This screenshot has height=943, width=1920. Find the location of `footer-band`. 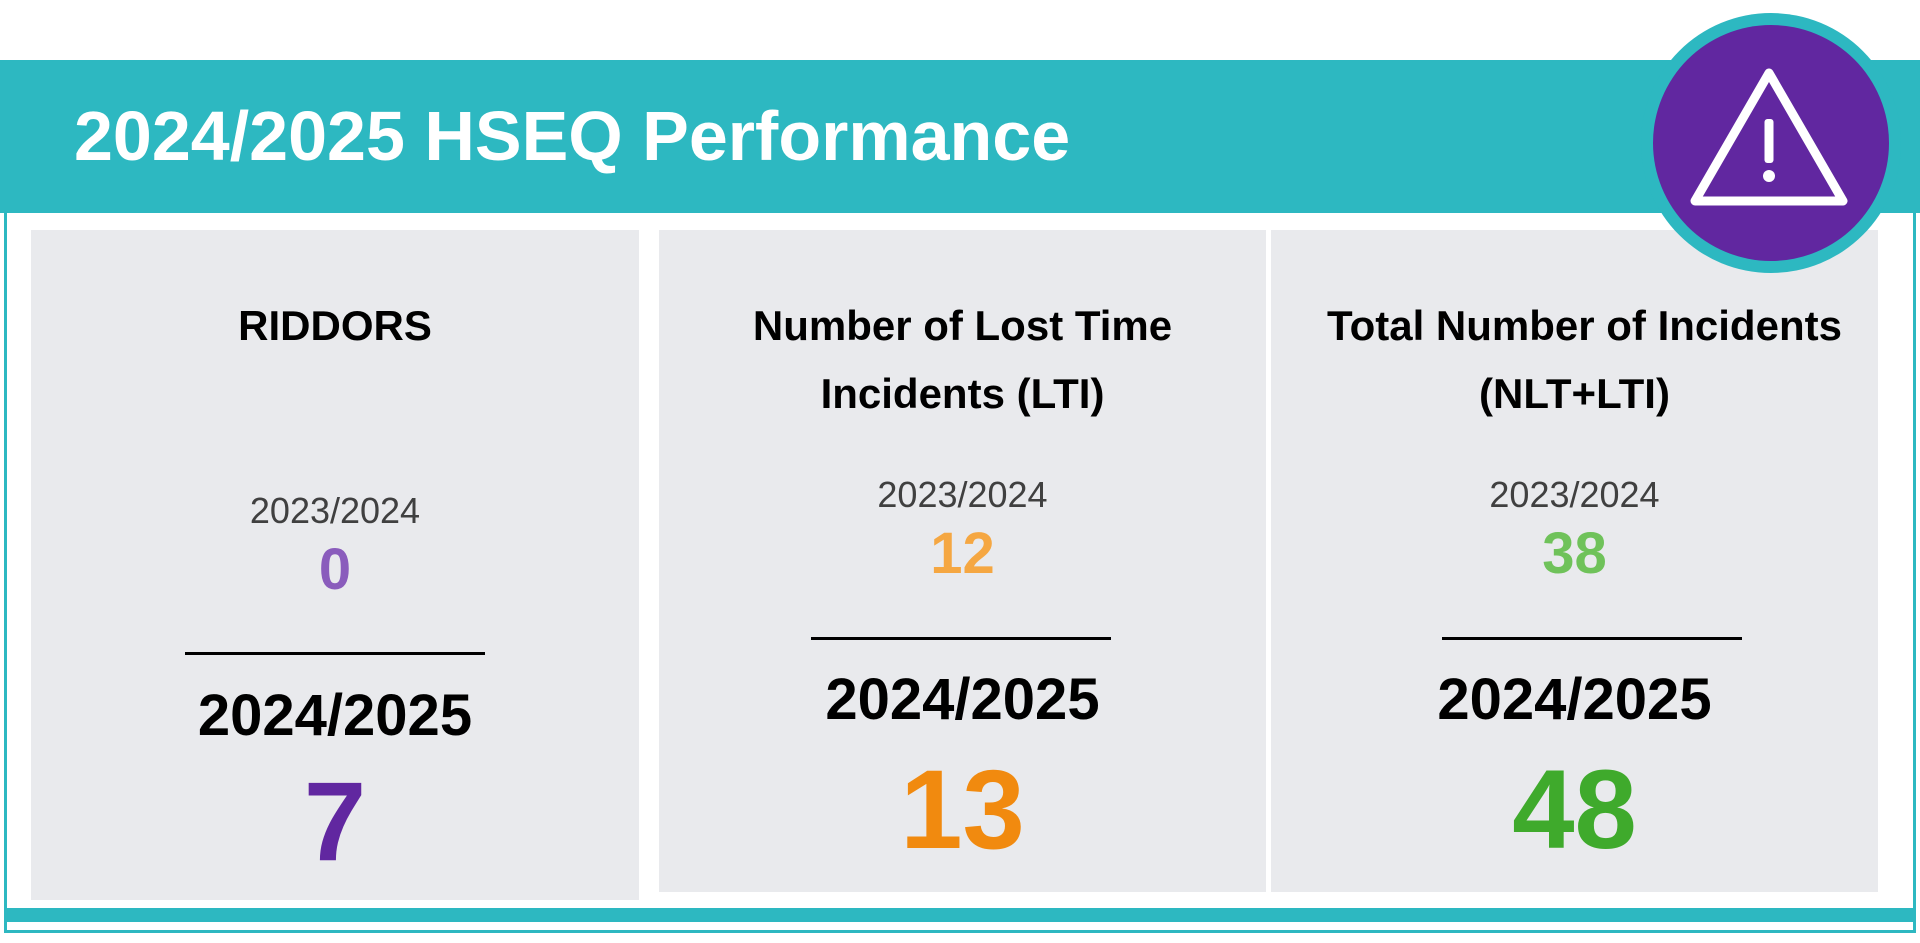

footer-band is located at coordinates (960, 915).